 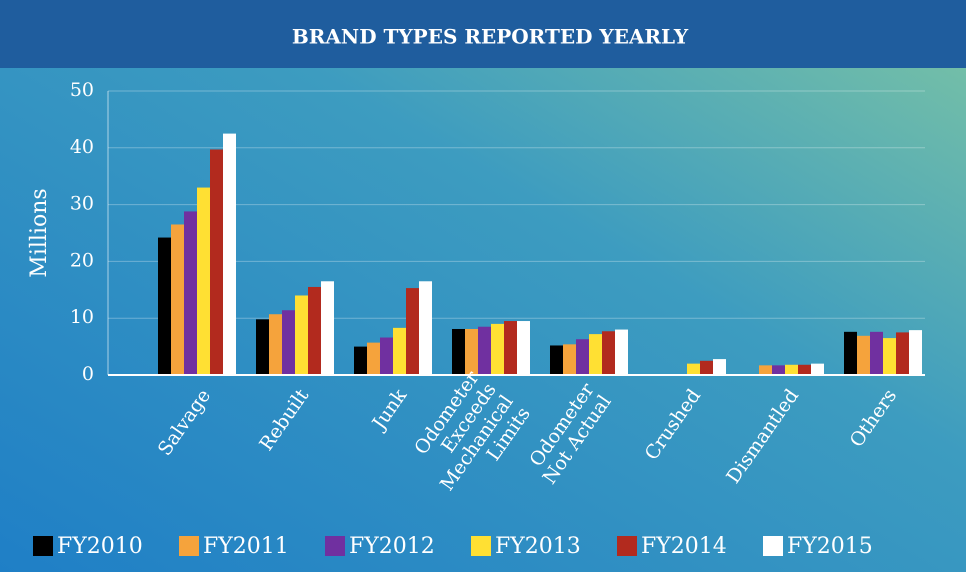 I want to click on legend-label: FY2012, so click(x=392, y=546).